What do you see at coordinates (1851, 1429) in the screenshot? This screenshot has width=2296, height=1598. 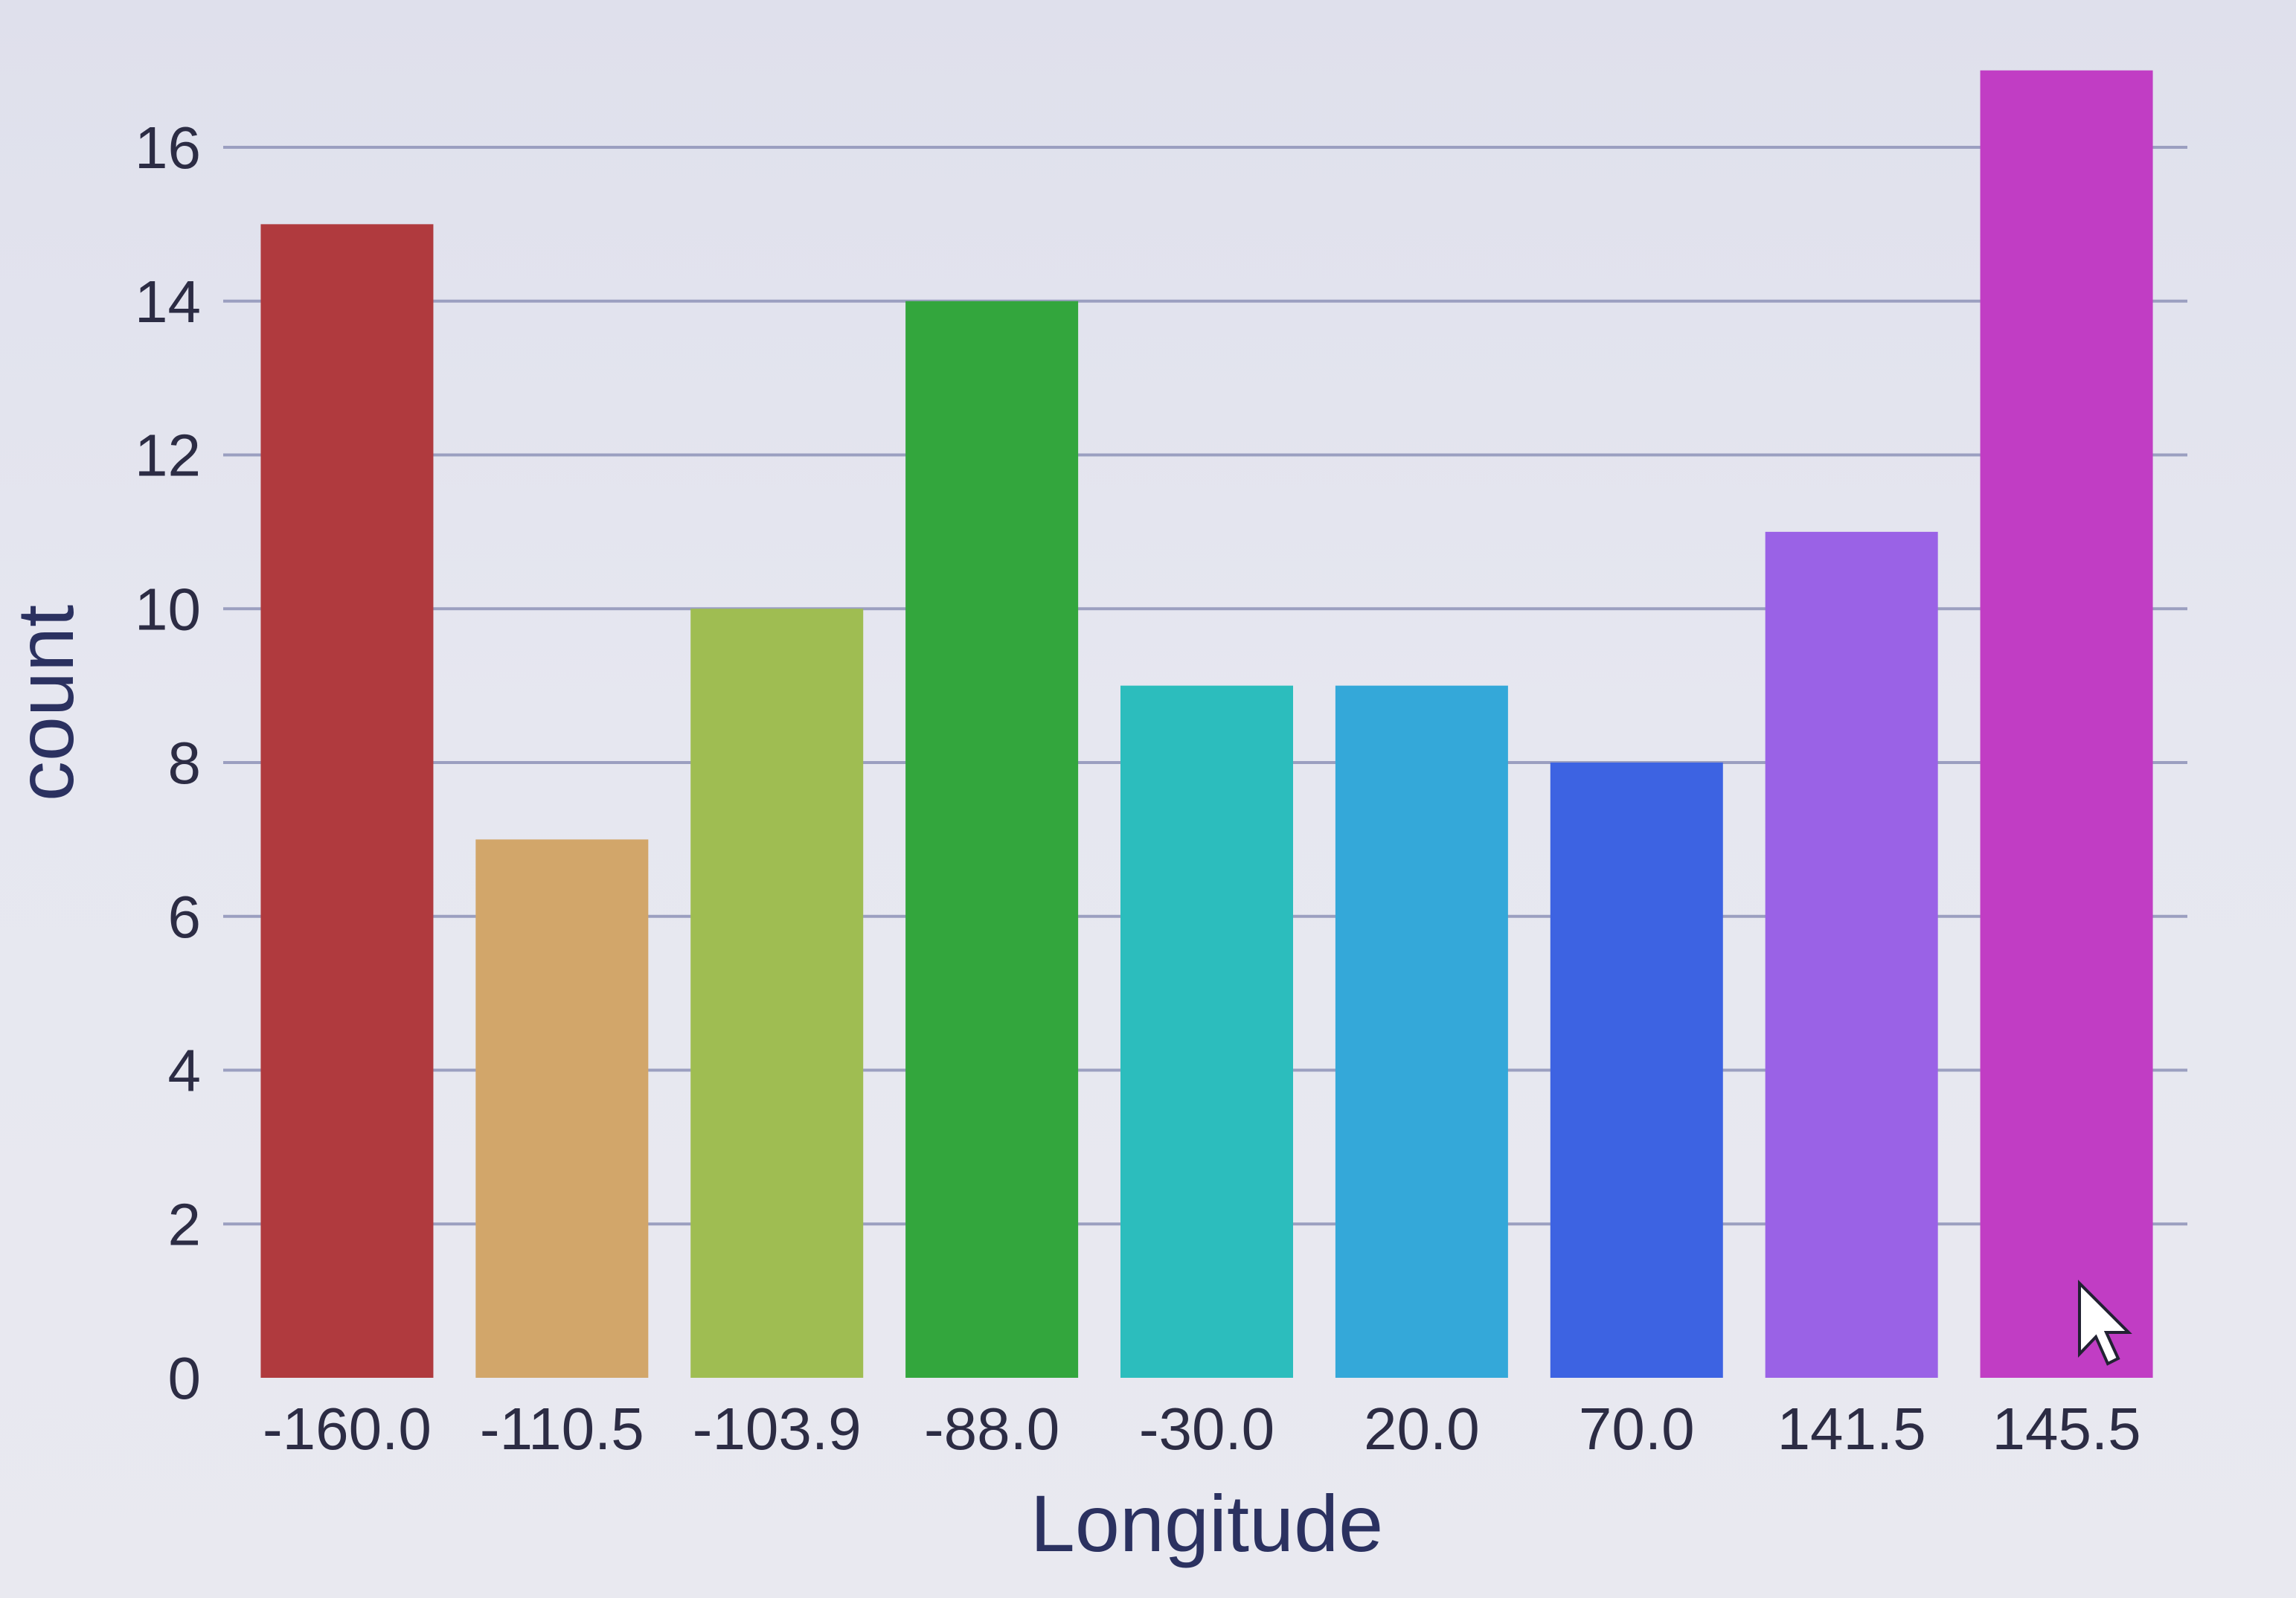 I see `x-tick-label: 141.5` at bounding box center [1851, 1429].